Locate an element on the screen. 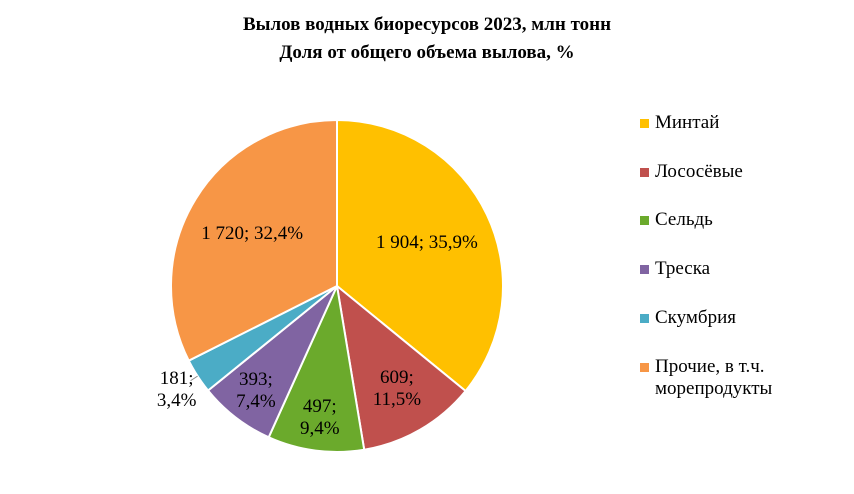 This screenshot has width=854, height=494. legend-entry: Треска is located at coordinates (732, 269).